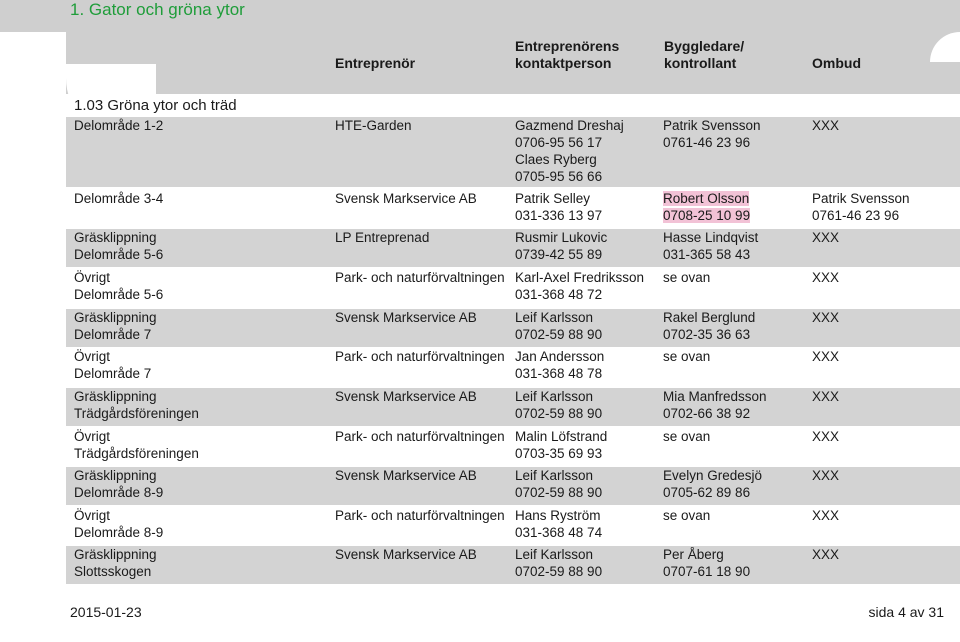  Describe the element at coordinates (559, 142) in the screenshot. I see `contact-cell-line: 0706-95 56 17` at that location.